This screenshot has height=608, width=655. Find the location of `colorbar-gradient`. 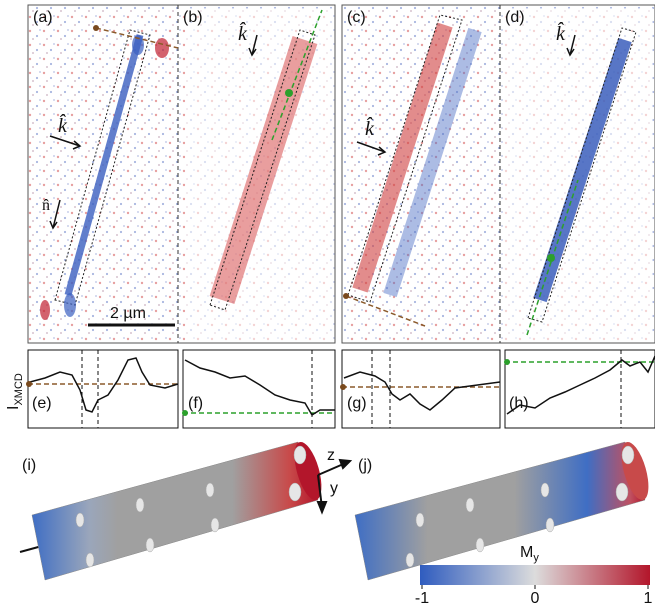

colorbar-gradient is located at coordinates (535, 575).